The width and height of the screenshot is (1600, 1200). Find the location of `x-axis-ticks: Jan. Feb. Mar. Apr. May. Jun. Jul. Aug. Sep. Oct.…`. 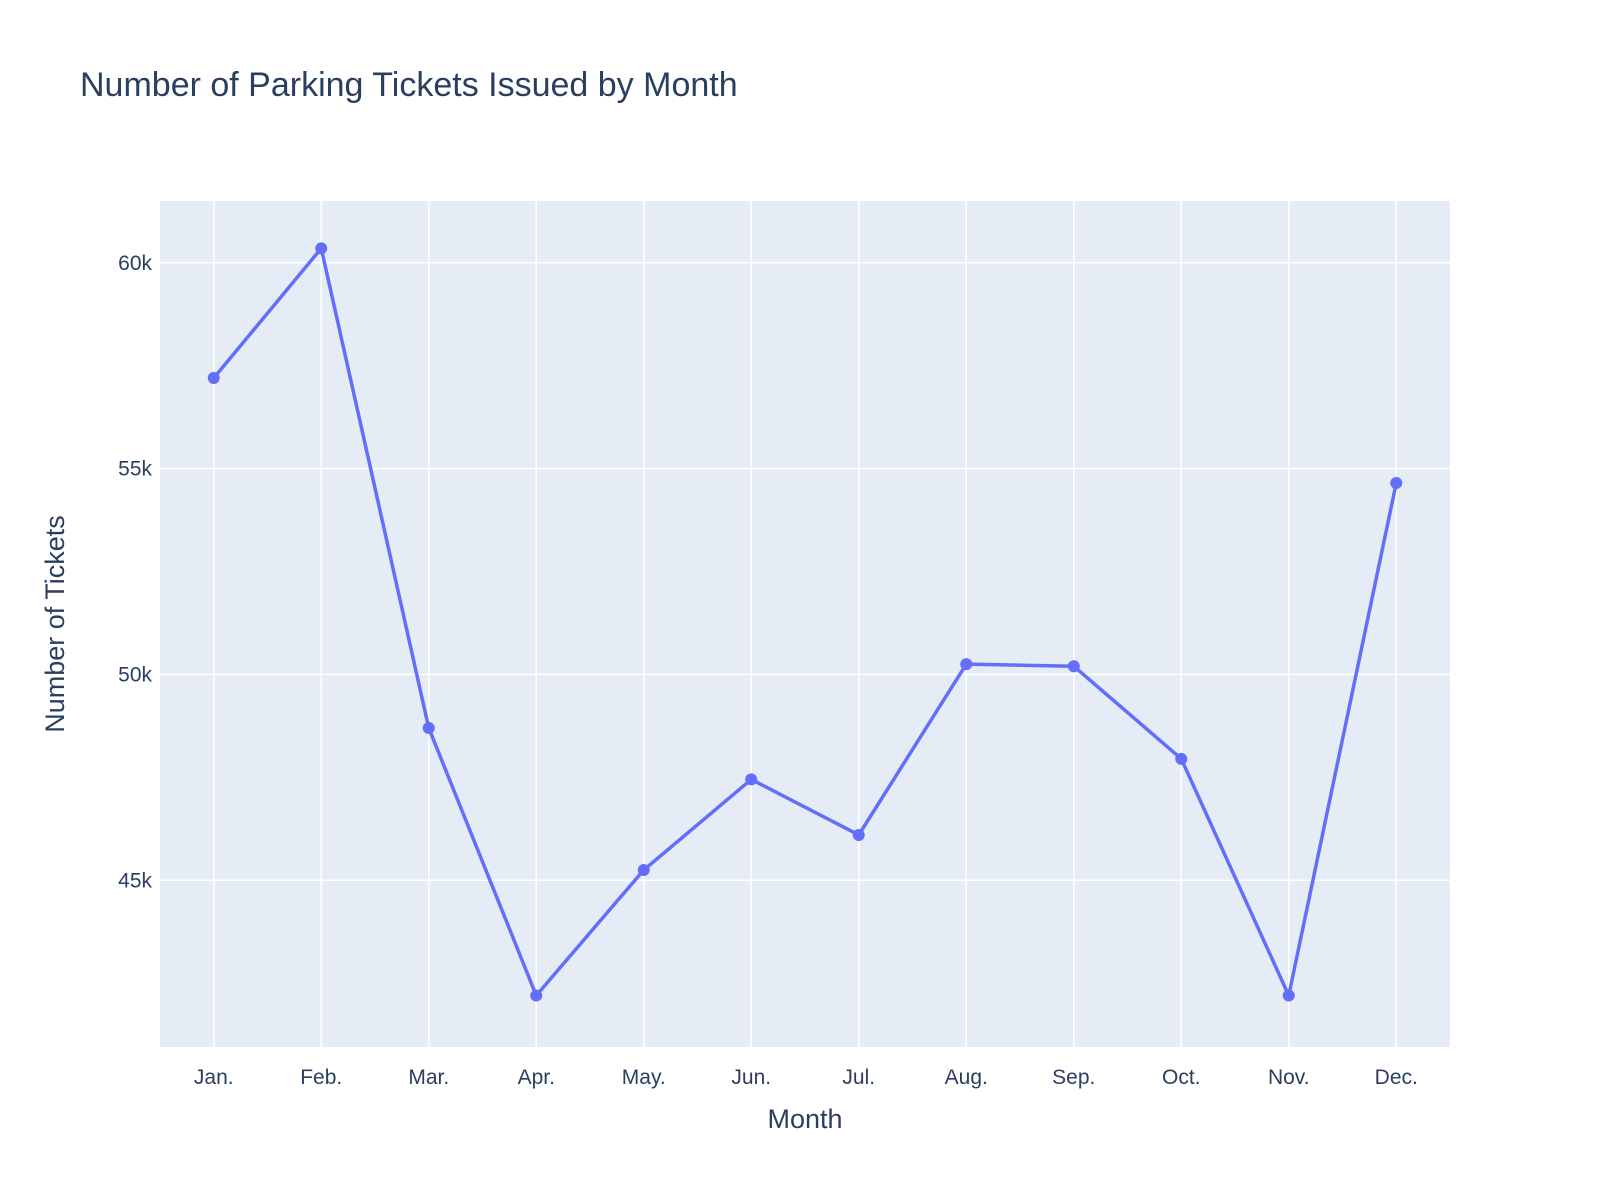

x-axis-ticks: Jan. Feb. Mar. Apr. May. Jun. Jul. Aug. Sep. Oct.… is located at coordinates (806, 1077).